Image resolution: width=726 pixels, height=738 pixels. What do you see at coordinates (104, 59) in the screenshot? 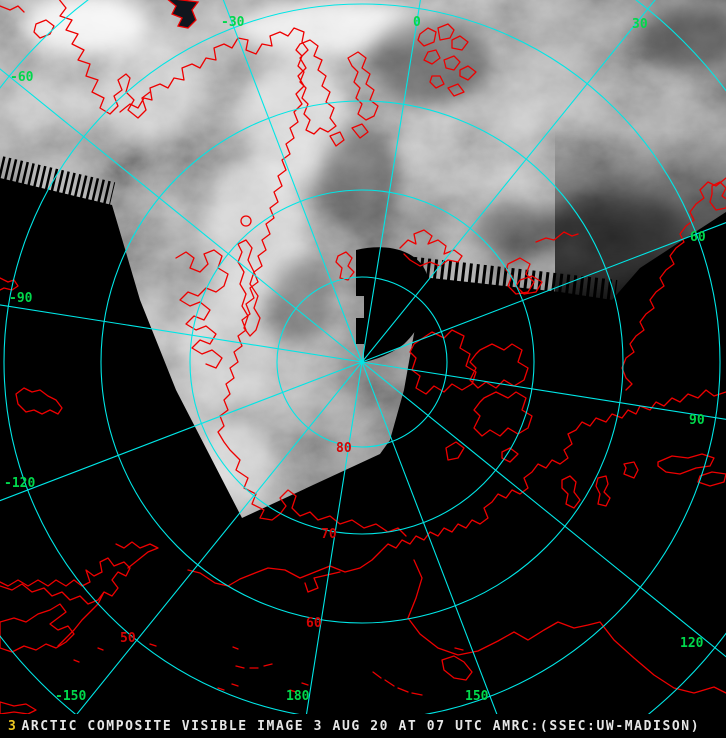
I see `coast-greenland-east` at bounding box center [104, 59].